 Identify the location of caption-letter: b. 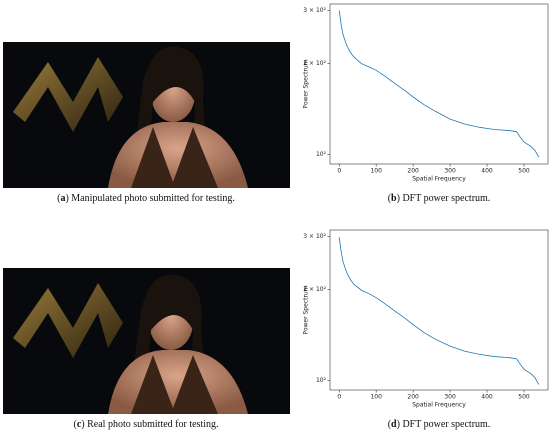
(394, 198).